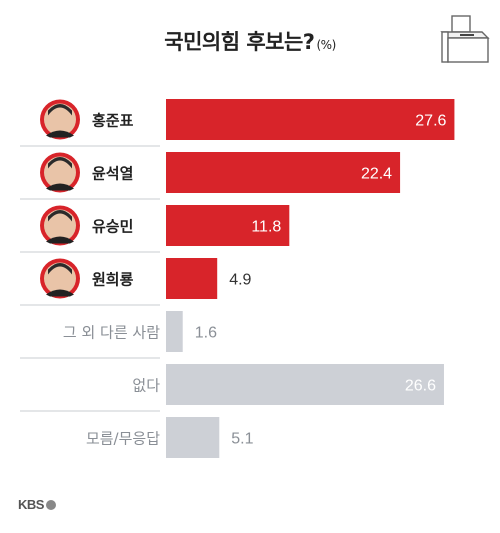 The height and width of the screenshot is (533, 500). I want to click on broadcaster-logo: KBS, so click(37, 504).